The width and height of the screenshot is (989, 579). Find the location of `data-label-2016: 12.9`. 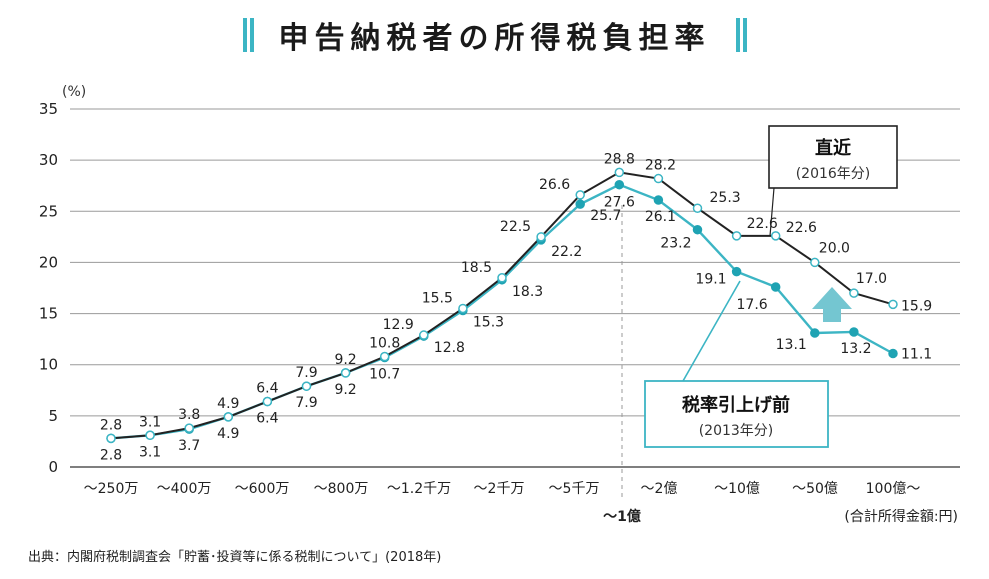

data-label-2016: 12.9 is located at coordinates (398, 325).